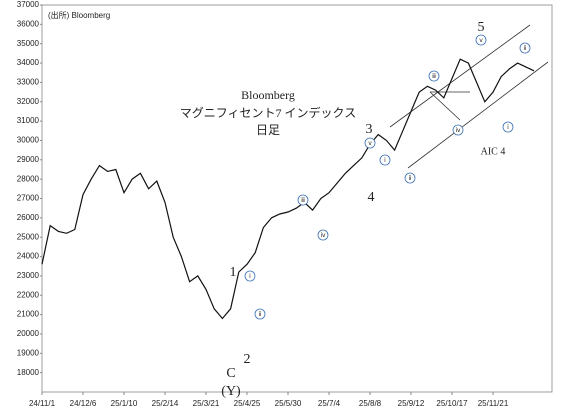 Image resolution: width=575 pixels, height=418 pixels. Describe the element at coordinates (28, 101) in the screenshot. I see `y-tick-label: 32000` at that location.